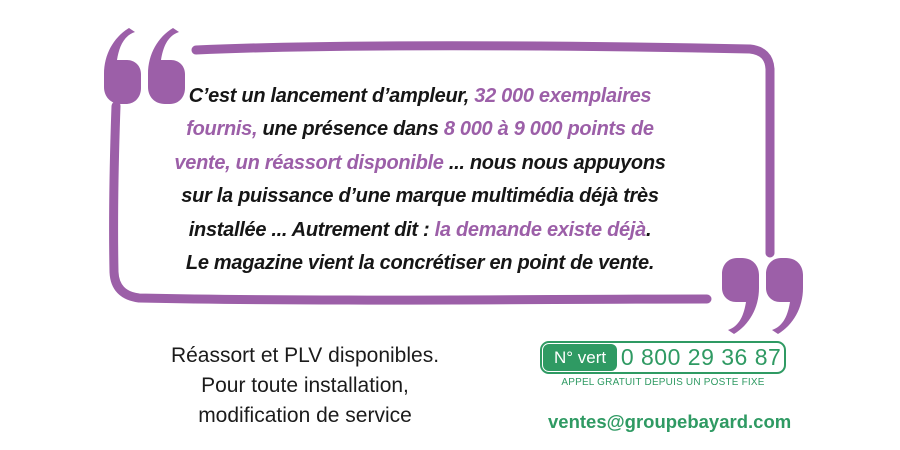 This screenshot has width=900, height=450. I want to click on quote-segment-purple: 32 000 exemplaires, so click(563, 96).